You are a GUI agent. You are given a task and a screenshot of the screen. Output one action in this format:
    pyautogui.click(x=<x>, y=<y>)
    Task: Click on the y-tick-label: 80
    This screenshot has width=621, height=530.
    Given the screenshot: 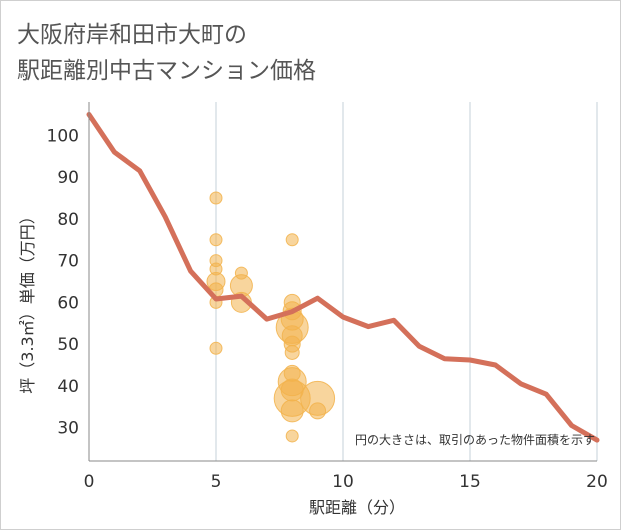 What is the action you would take?
    pyautogui.click(x=68, y=220)
    